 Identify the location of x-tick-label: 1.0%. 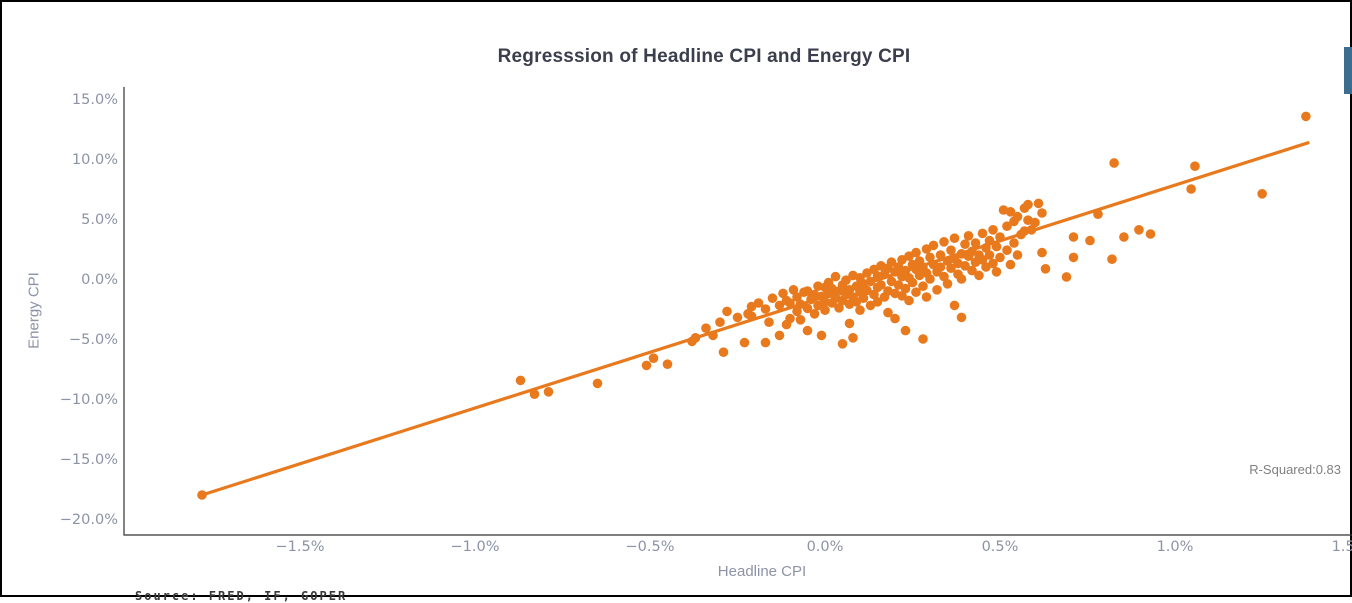
(1175, 547).